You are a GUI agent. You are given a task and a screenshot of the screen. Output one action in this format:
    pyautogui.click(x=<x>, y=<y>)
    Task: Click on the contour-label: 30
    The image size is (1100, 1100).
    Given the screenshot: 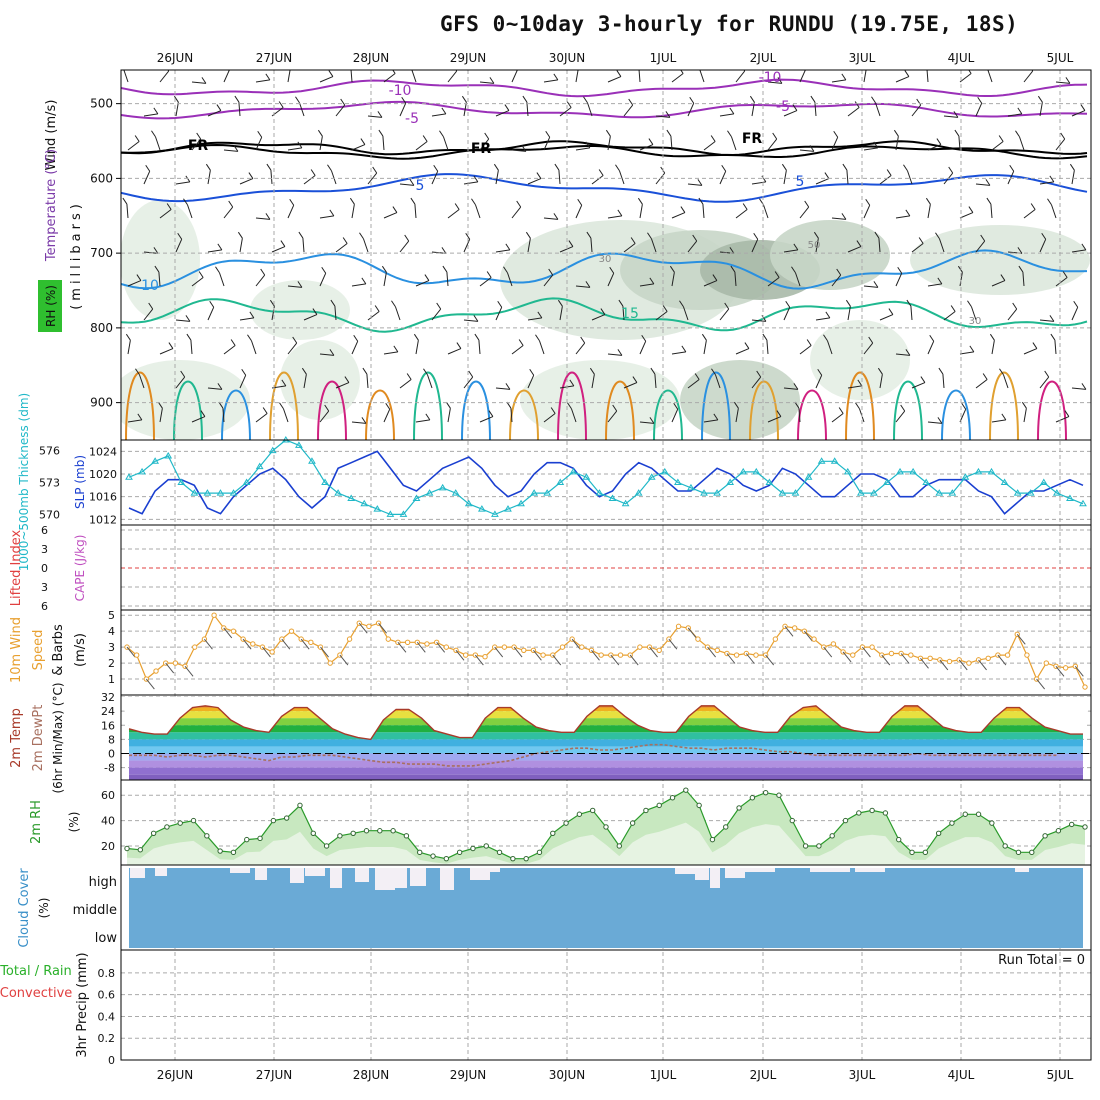 What is the action you would take?
    pyautogui.click(x=975, y=321)
    